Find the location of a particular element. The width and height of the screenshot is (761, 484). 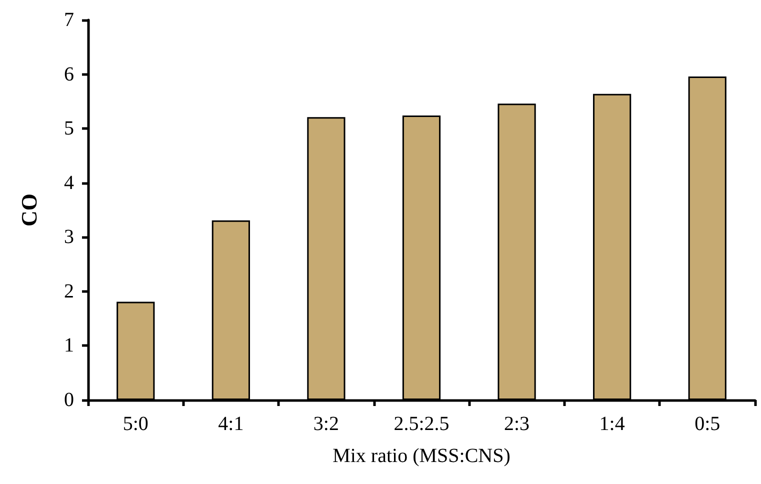

x-tick-label: 0:5 is located at coordinates (707, 424).